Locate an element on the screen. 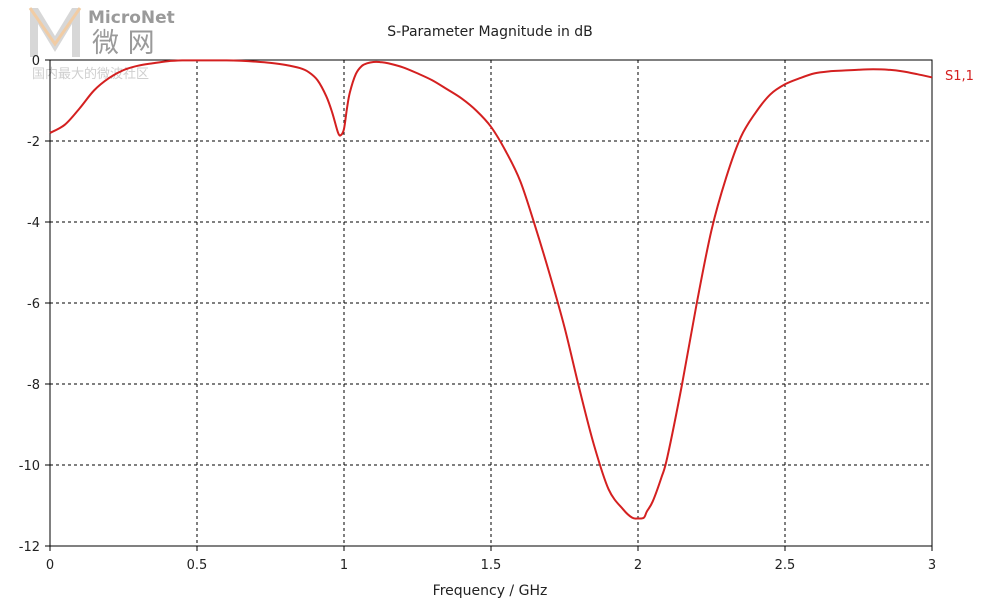  x-tick-label: 0 is located at coordinates (50, 565).